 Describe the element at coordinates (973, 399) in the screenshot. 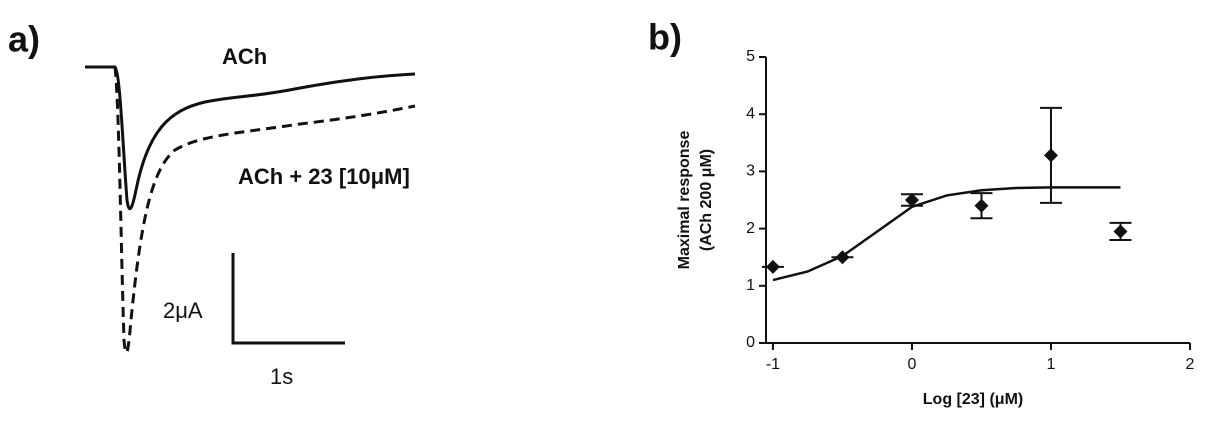

I see `x-axis-label: Log [23] (μM)` at that location.